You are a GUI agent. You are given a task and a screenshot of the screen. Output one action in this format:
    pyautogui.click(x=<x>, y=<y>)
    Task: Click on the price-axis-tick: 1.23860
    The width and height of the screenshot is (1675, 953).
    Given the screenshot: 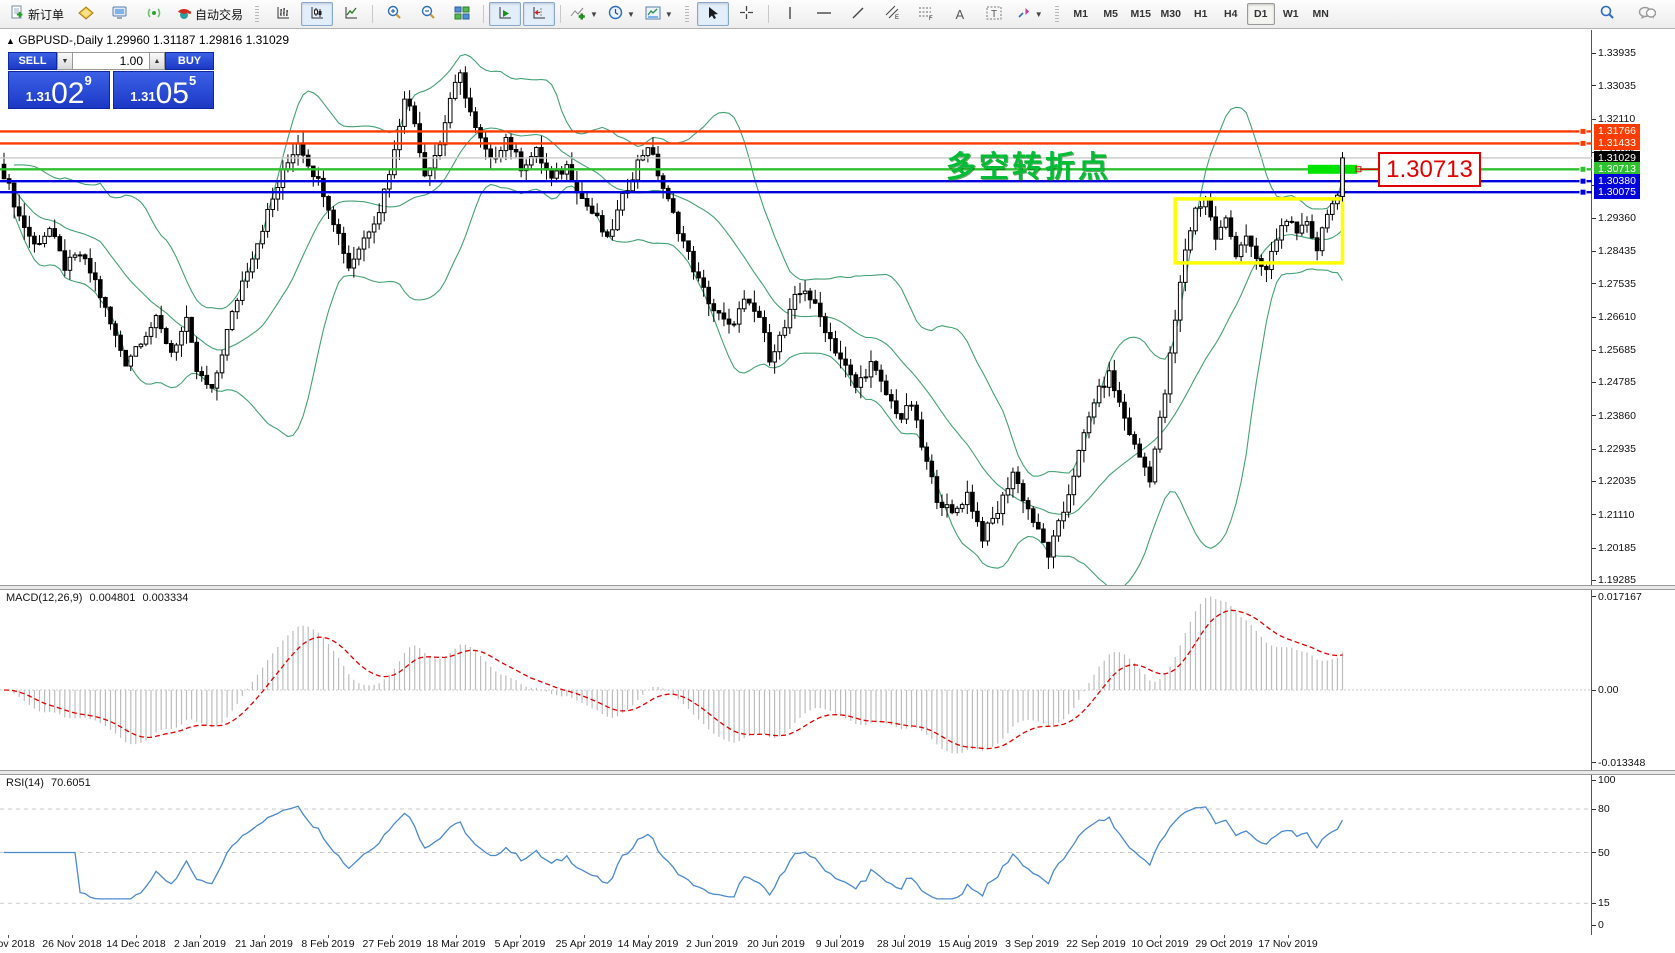 What is the action you would take?
    pyautogui.click(x=1614, y=416)
    